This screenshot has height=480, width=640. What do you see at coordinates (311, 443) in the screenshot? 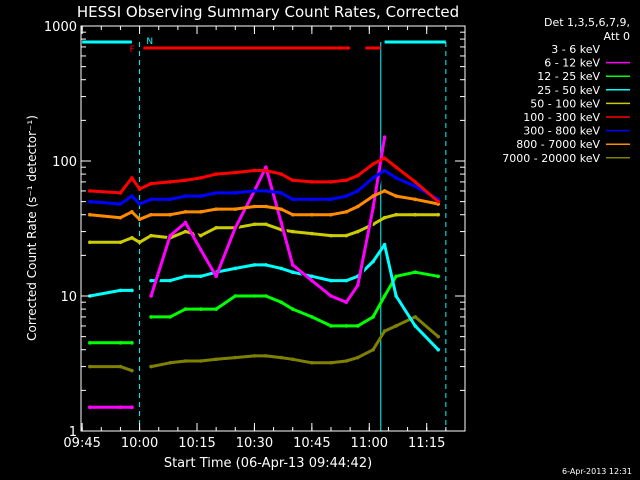
I see `x-tick-label: 10:45` at bounding box center [311, 443].